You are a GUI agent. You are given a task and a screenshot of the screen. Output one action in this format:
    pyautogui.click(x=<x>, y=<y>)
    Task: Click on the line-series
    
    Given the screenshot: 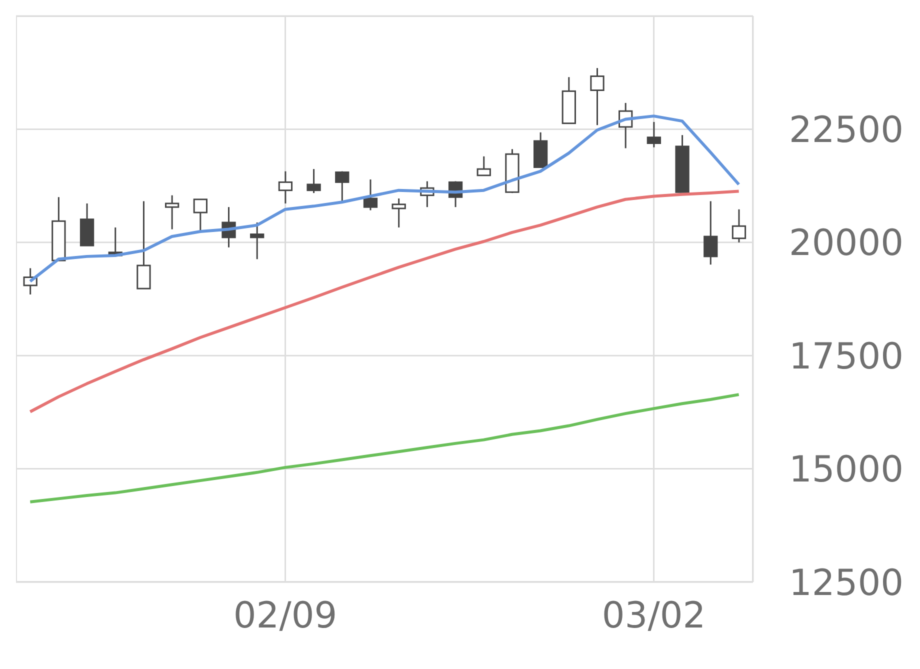 What is the action you would take?
    pyautogui.click(x=384, y=448)
    